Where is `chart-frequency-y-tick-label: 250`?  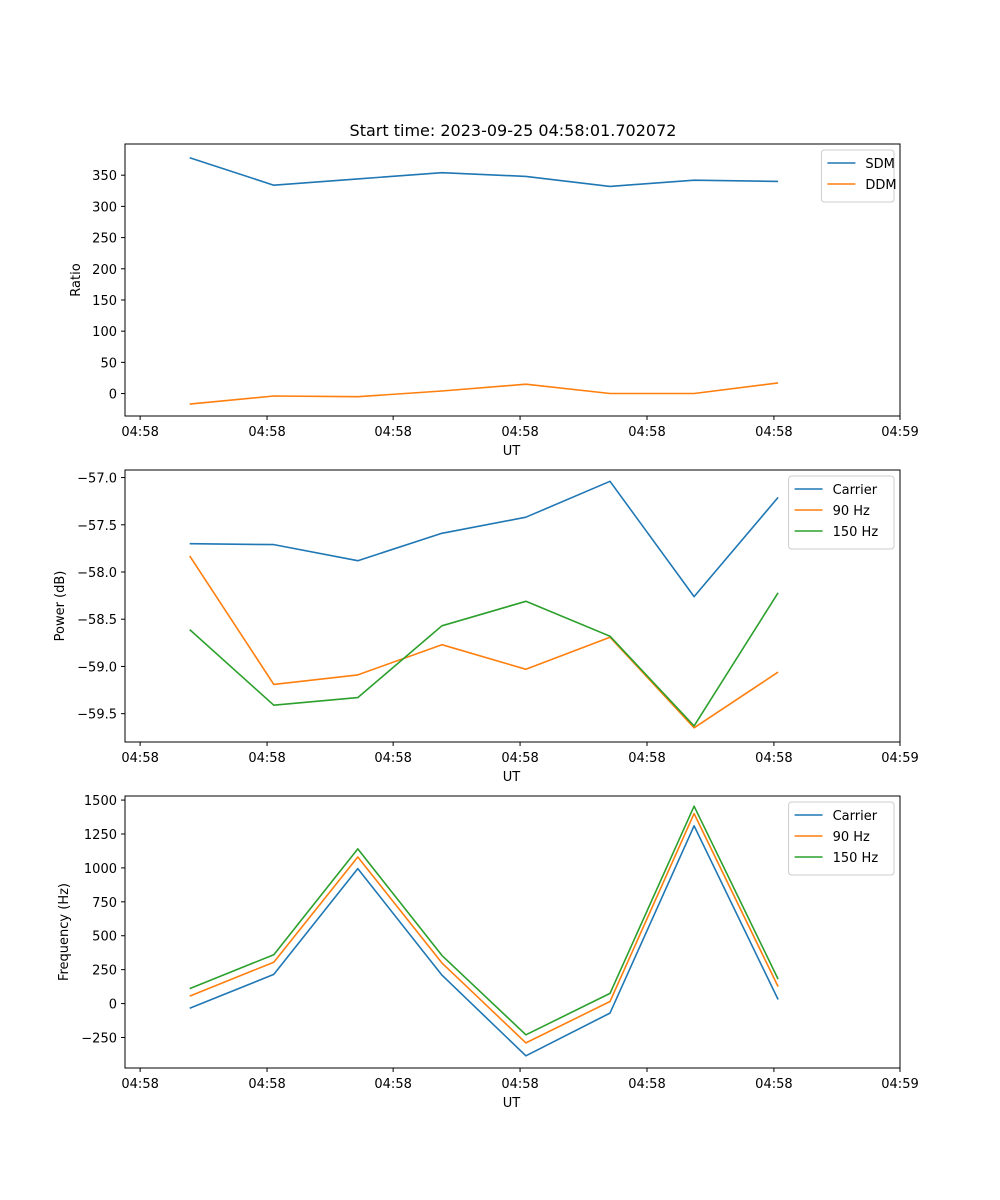 chart-frequency-y-tick-label: 250 is located at coordinates (104, 971).